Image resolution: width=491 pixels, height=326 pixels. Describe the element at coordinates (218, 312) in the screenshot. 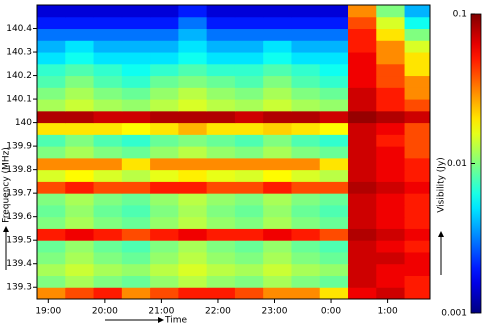

I see `x-tick-label: 22:00` at that location.